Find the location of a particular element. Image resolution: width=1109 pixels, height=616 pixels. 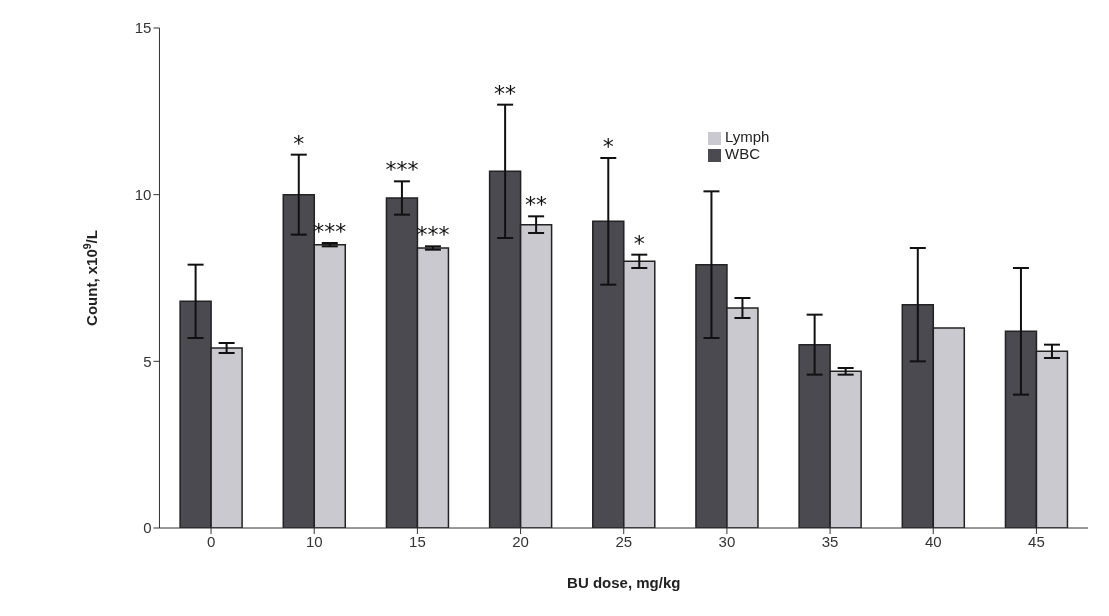

x-tick-label: 10 is located at coordinates (314, 541).